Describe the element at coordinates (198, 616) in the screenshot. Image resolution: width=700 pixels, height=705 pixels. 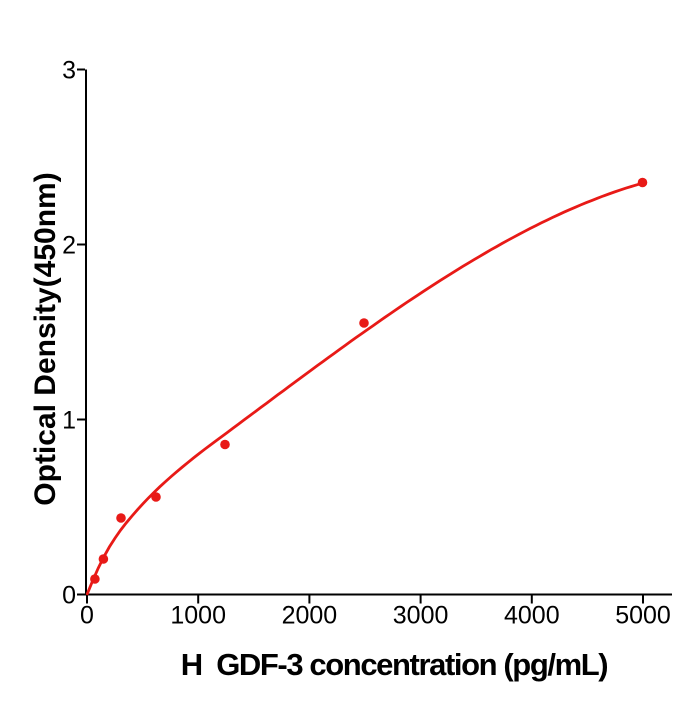
I see `svg-text: 1000` at that location.